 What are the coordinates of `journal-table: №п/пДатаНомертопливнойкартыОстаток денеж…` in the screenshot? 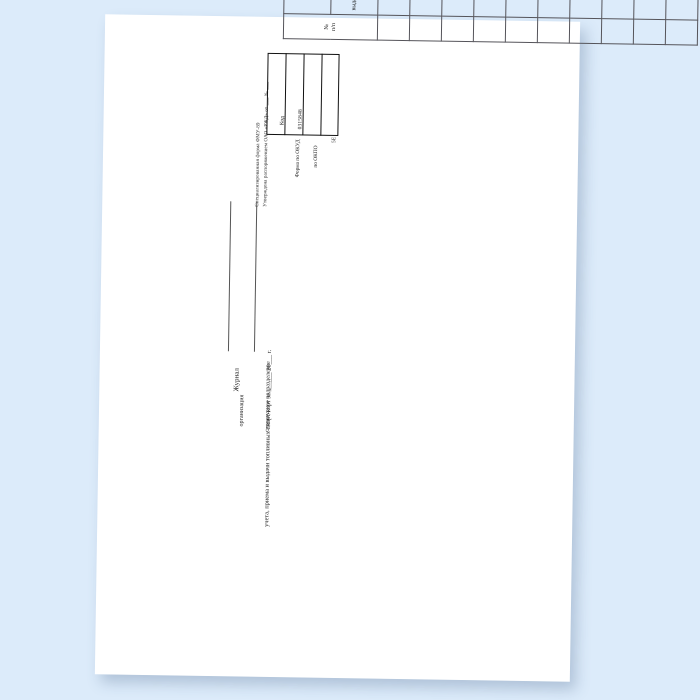 It's located at (491, 23).